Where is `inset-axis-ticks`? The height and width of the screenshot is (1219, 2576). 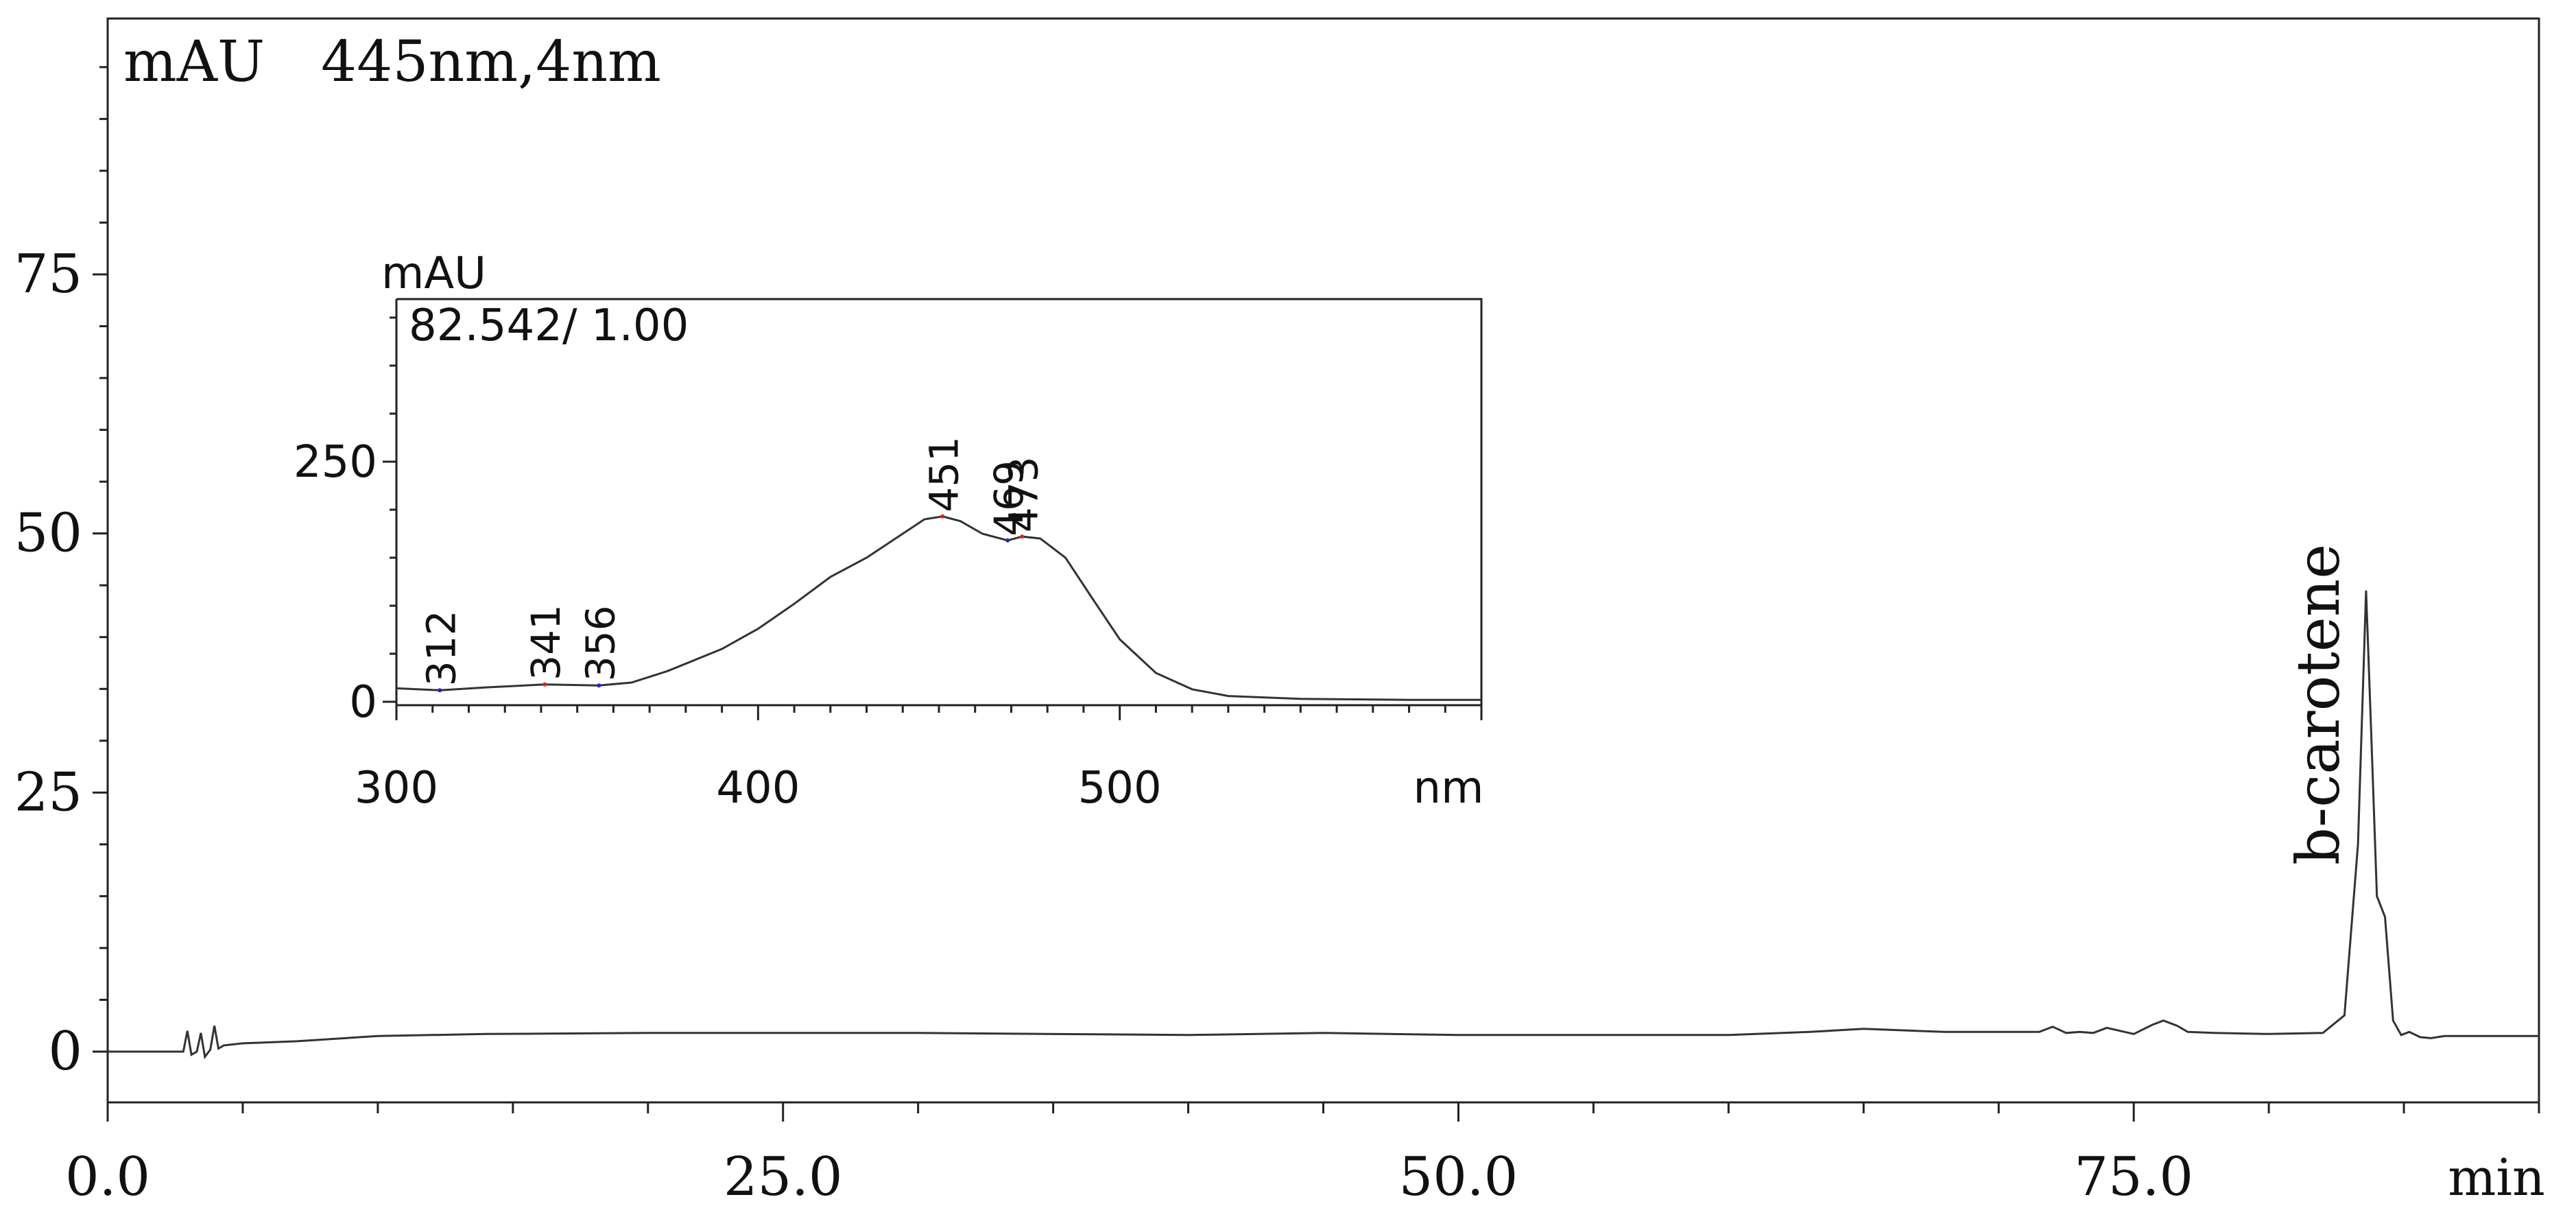
inset-axis-ticks is located at coordinates (933, 518).